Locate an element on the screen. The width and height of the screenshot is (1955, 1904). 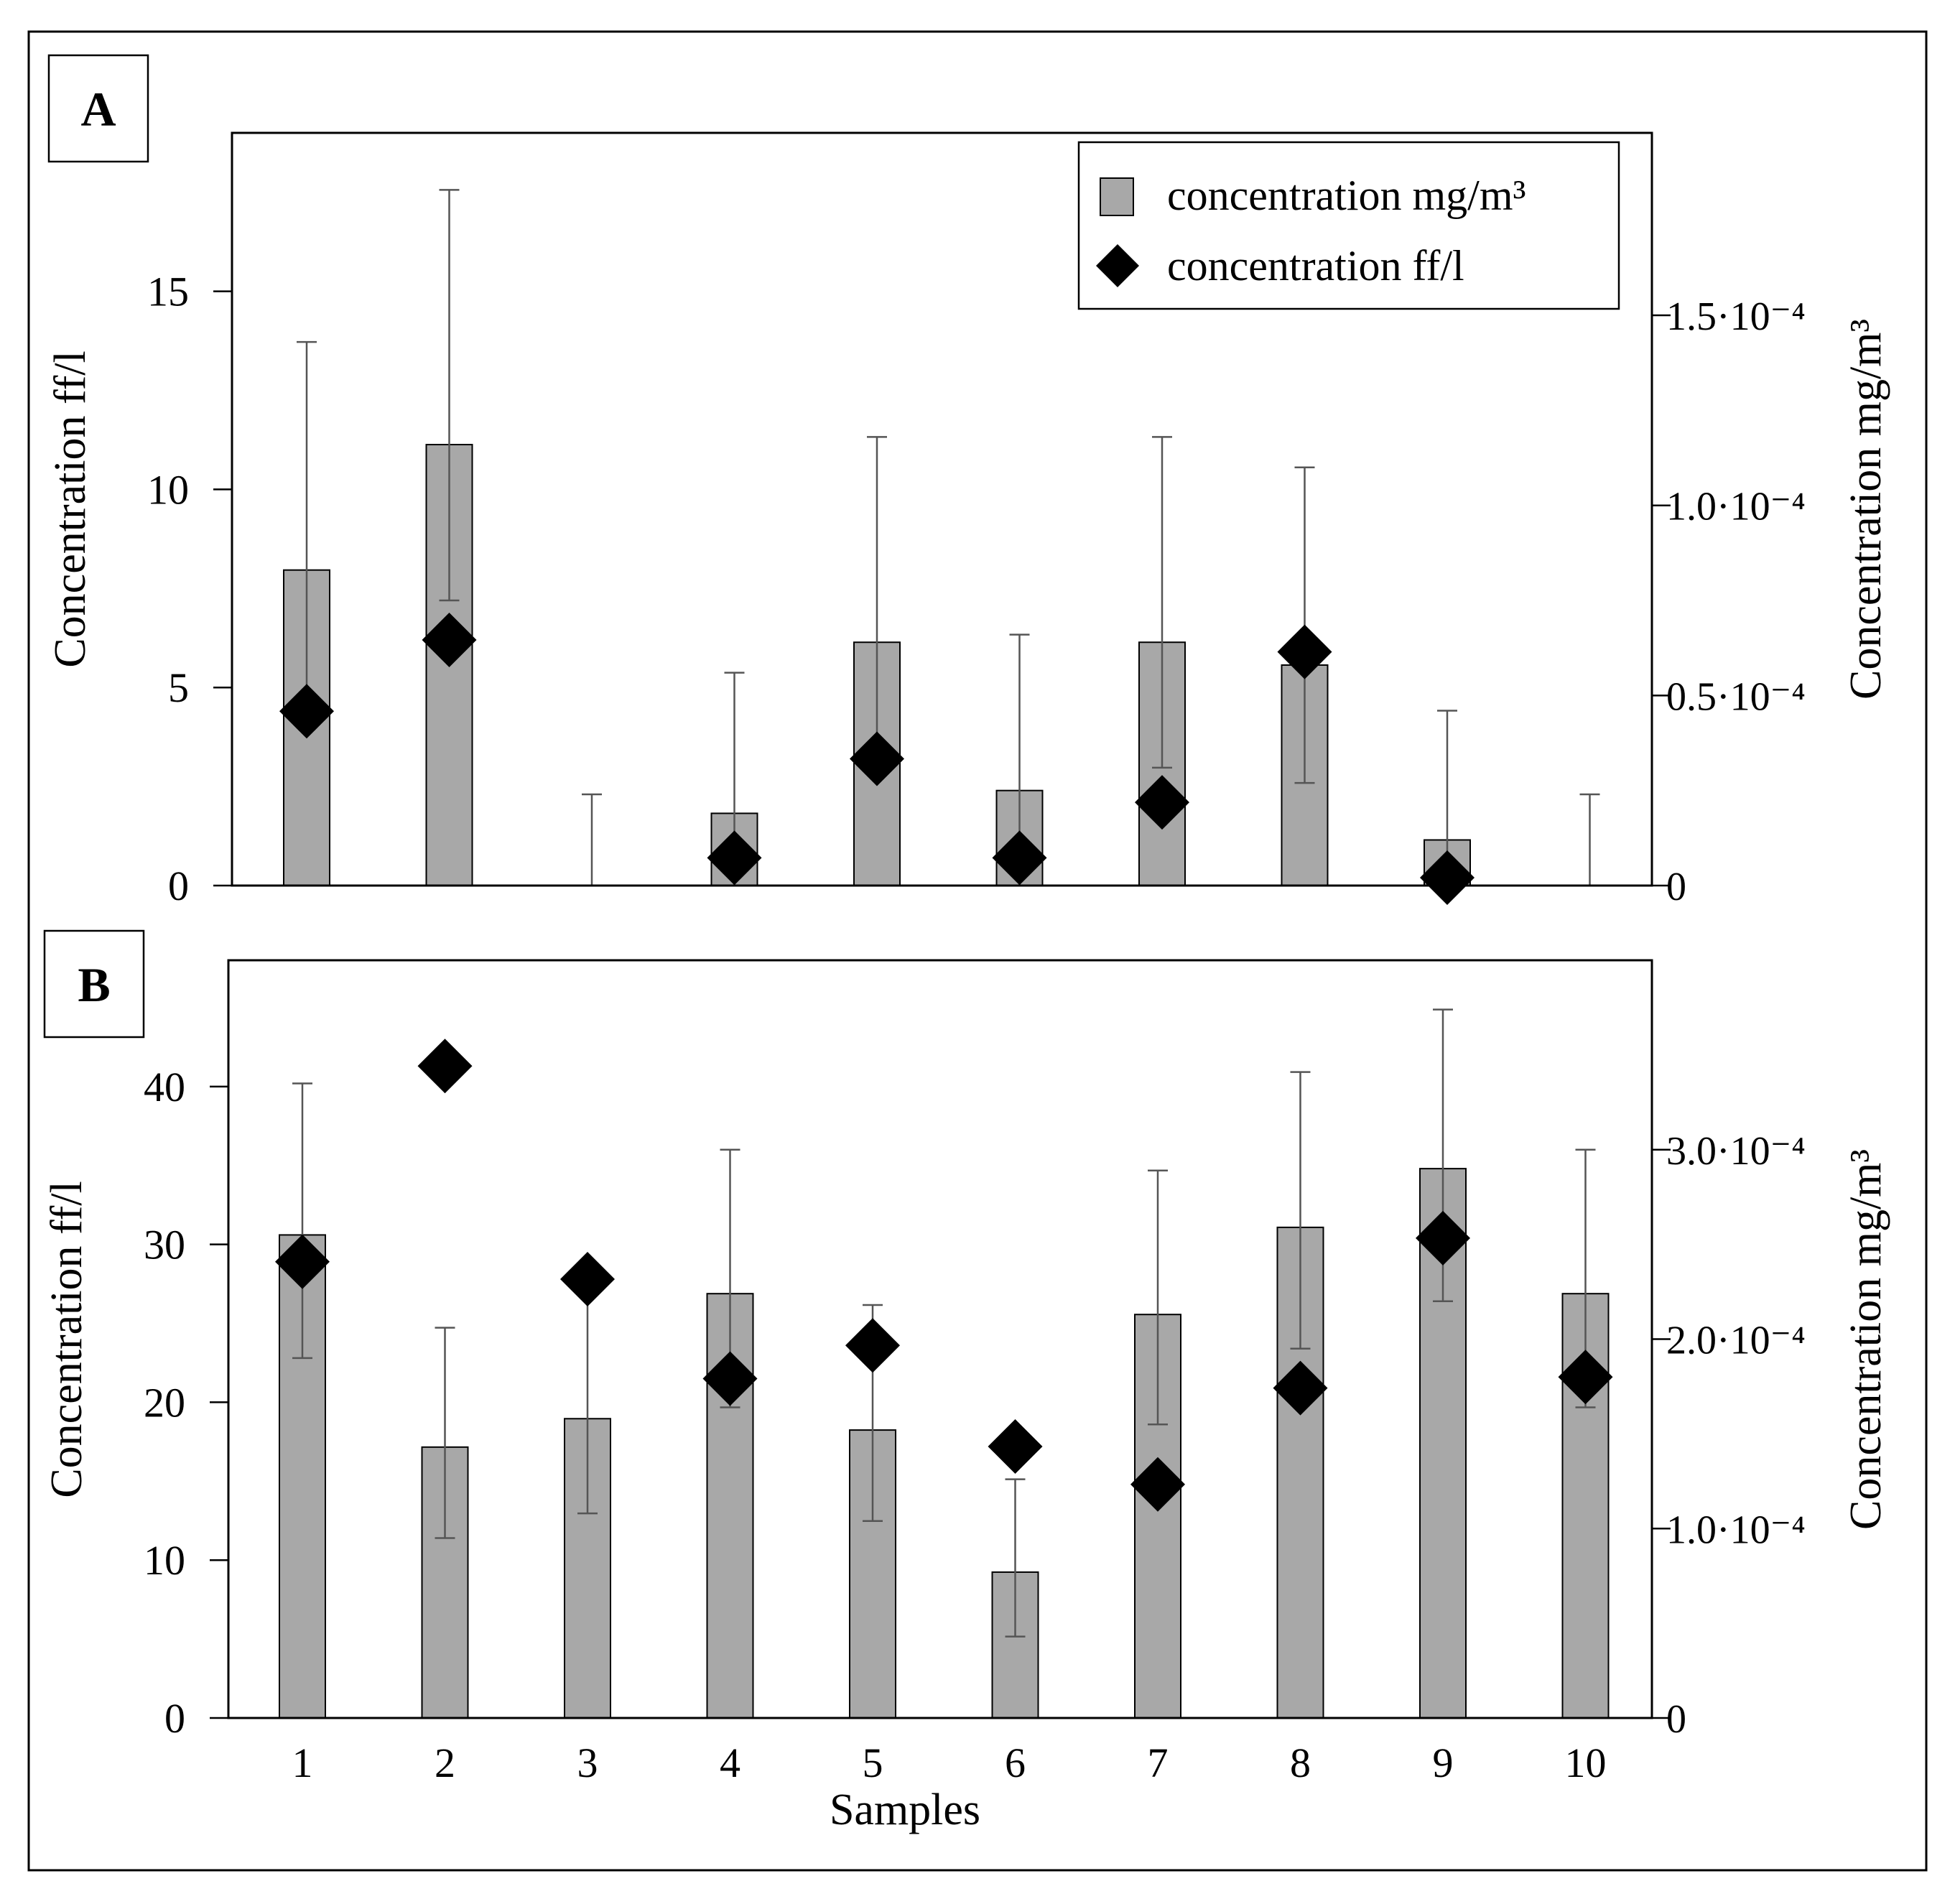
panel-a-label-box is located at coordinates (98, 108).